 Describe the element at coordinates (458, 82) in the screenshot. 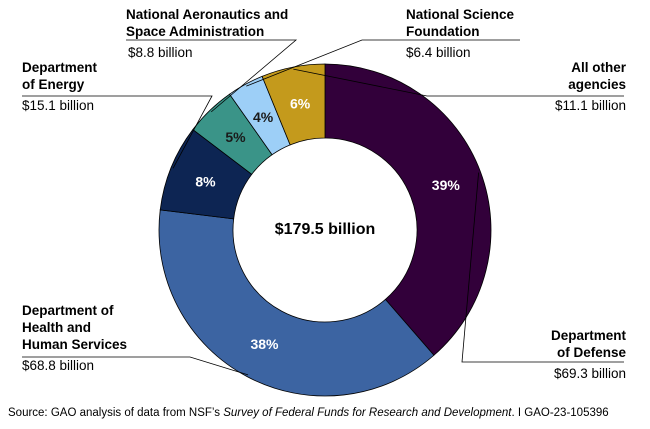

I see `leader-line-other` at that location.